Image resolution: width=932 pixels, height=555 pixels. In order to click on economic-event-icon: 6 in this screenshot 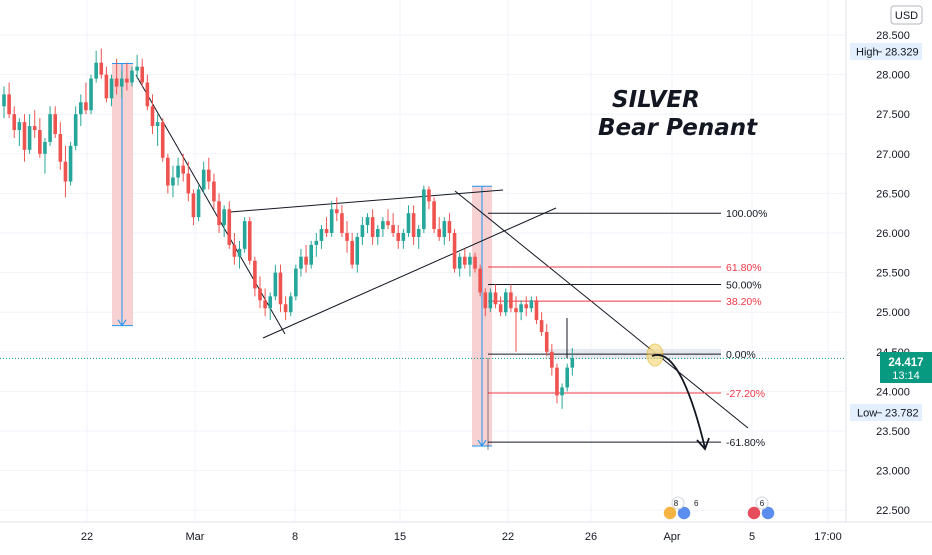, I will do `click(761, 508)`.